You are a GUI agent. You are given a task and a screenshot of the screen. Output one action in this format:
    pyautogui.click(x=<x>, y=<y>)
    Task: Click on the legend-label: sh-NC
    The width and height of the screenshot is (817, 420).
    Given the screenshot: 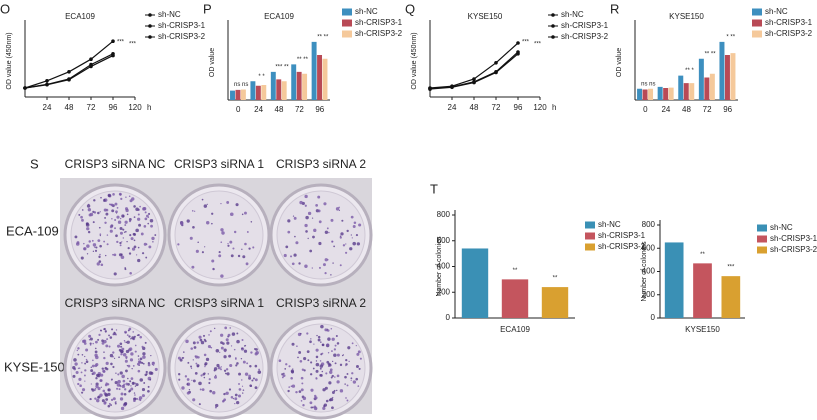 What is the action you would take?
    pyautogui.click(x=366, y=11)
    